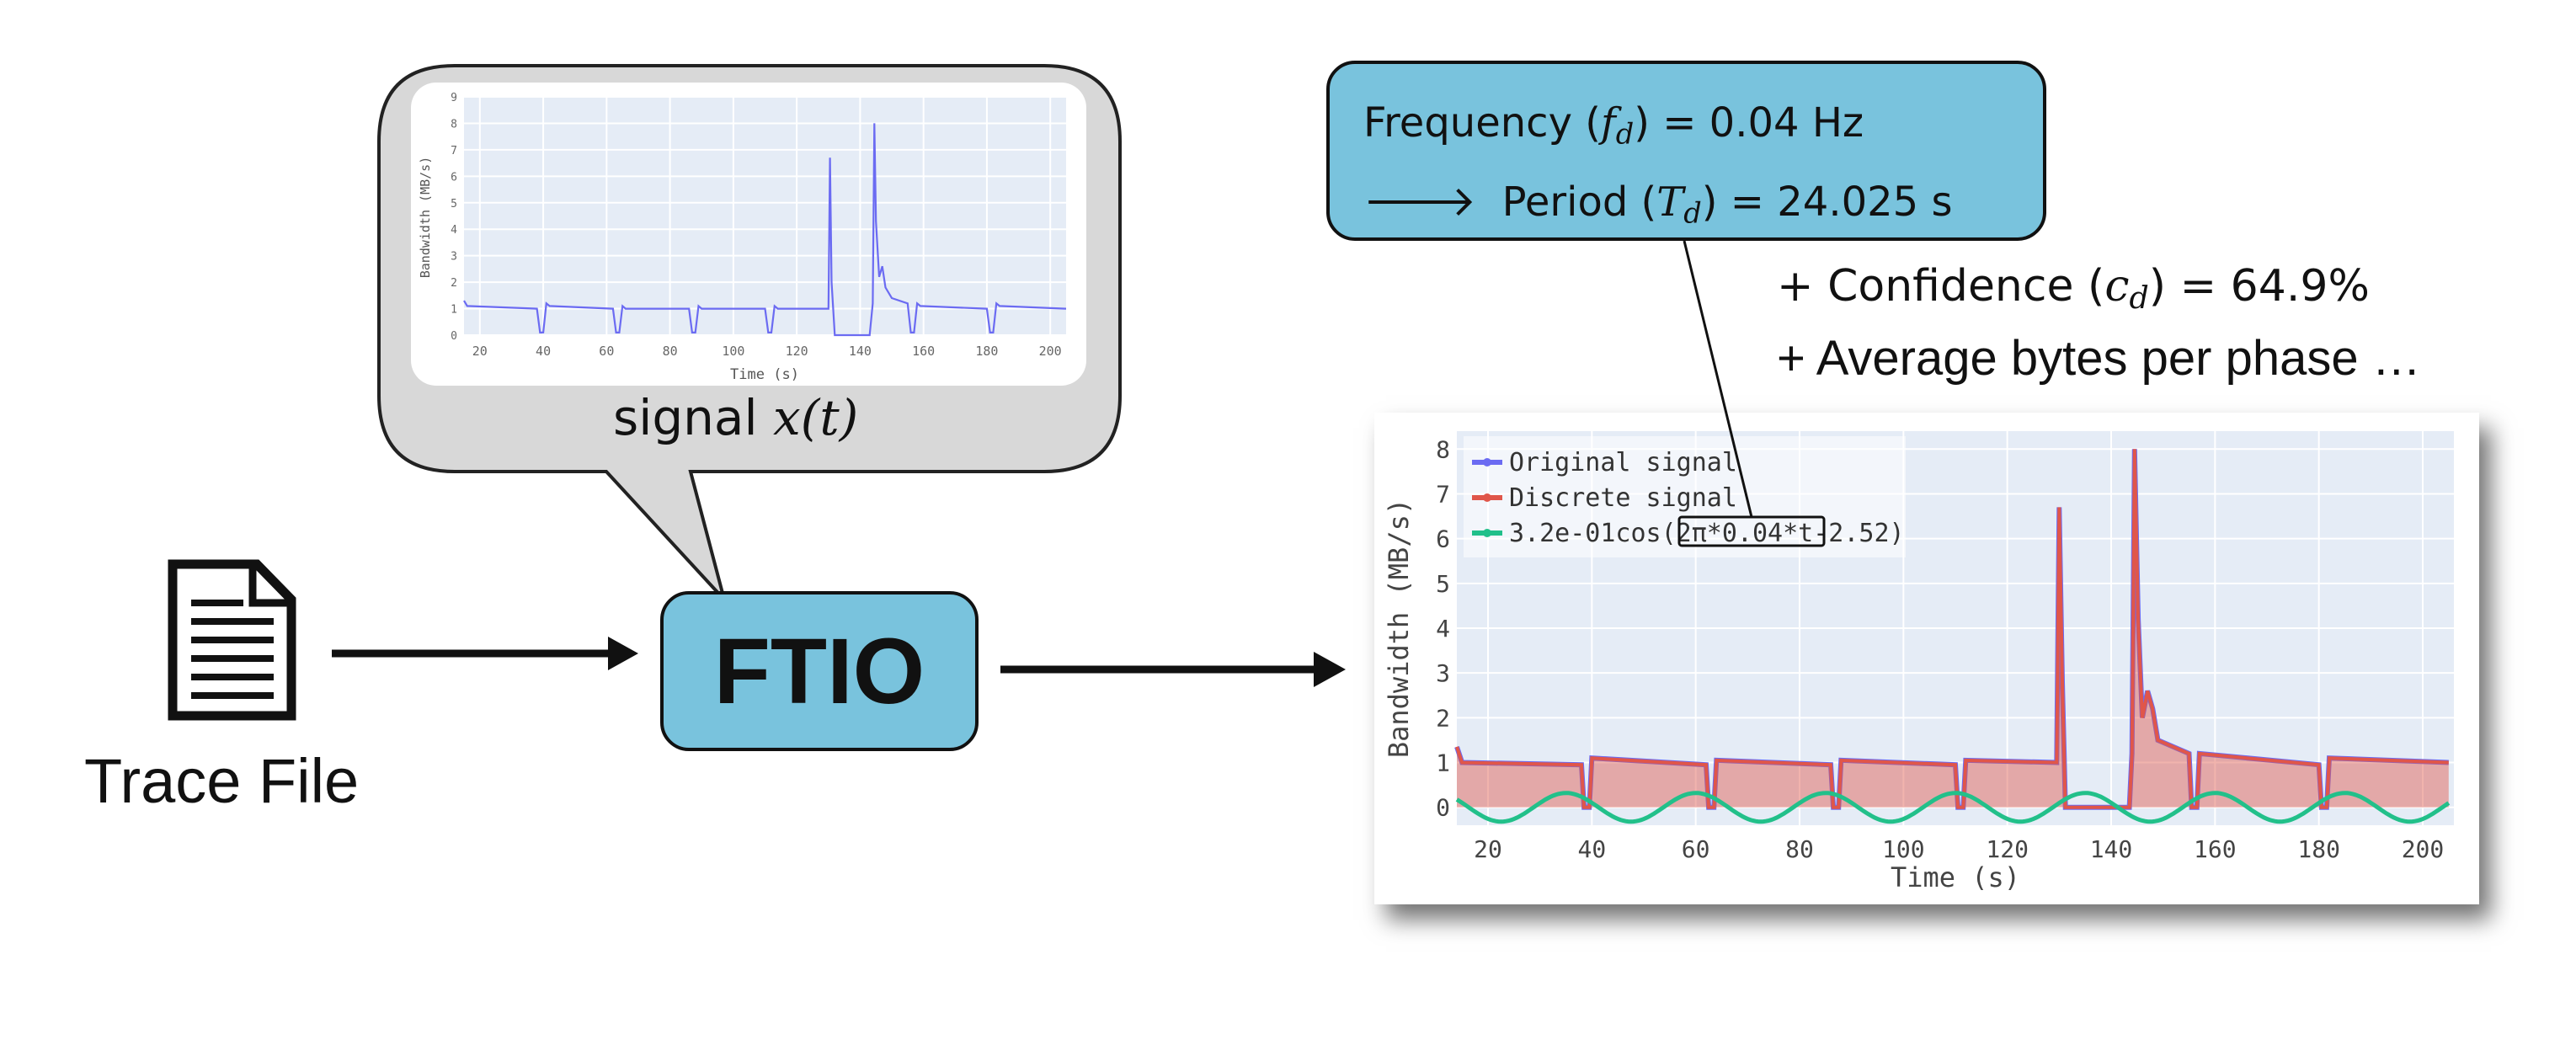 This screenshot has height=1061, width=2576. I want to click on mini-y-tick-label: 0, so click(454, 336).